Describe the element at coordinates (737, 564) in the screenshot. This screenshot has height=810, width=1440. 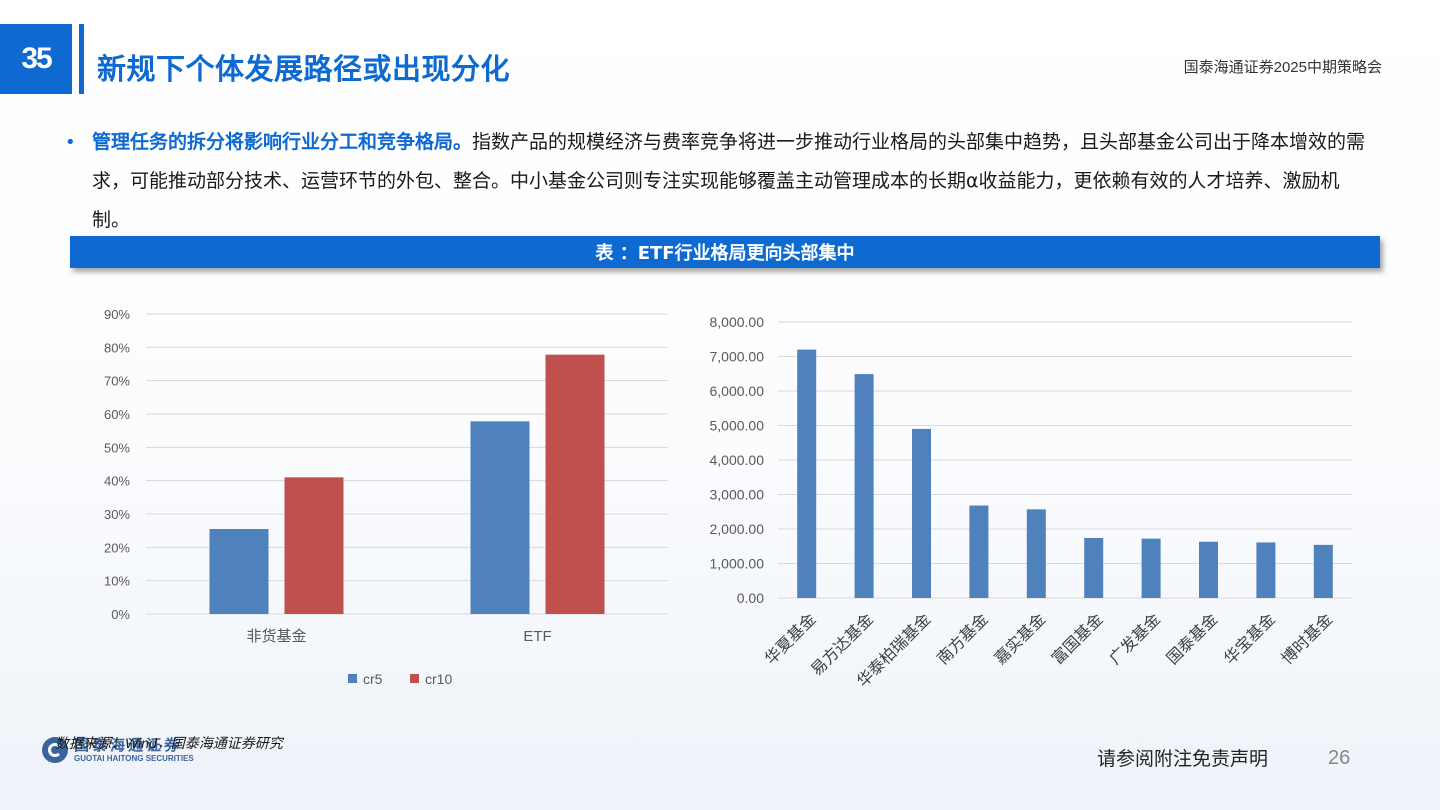
I see `y-tick-label: 1,000.00` at that location.